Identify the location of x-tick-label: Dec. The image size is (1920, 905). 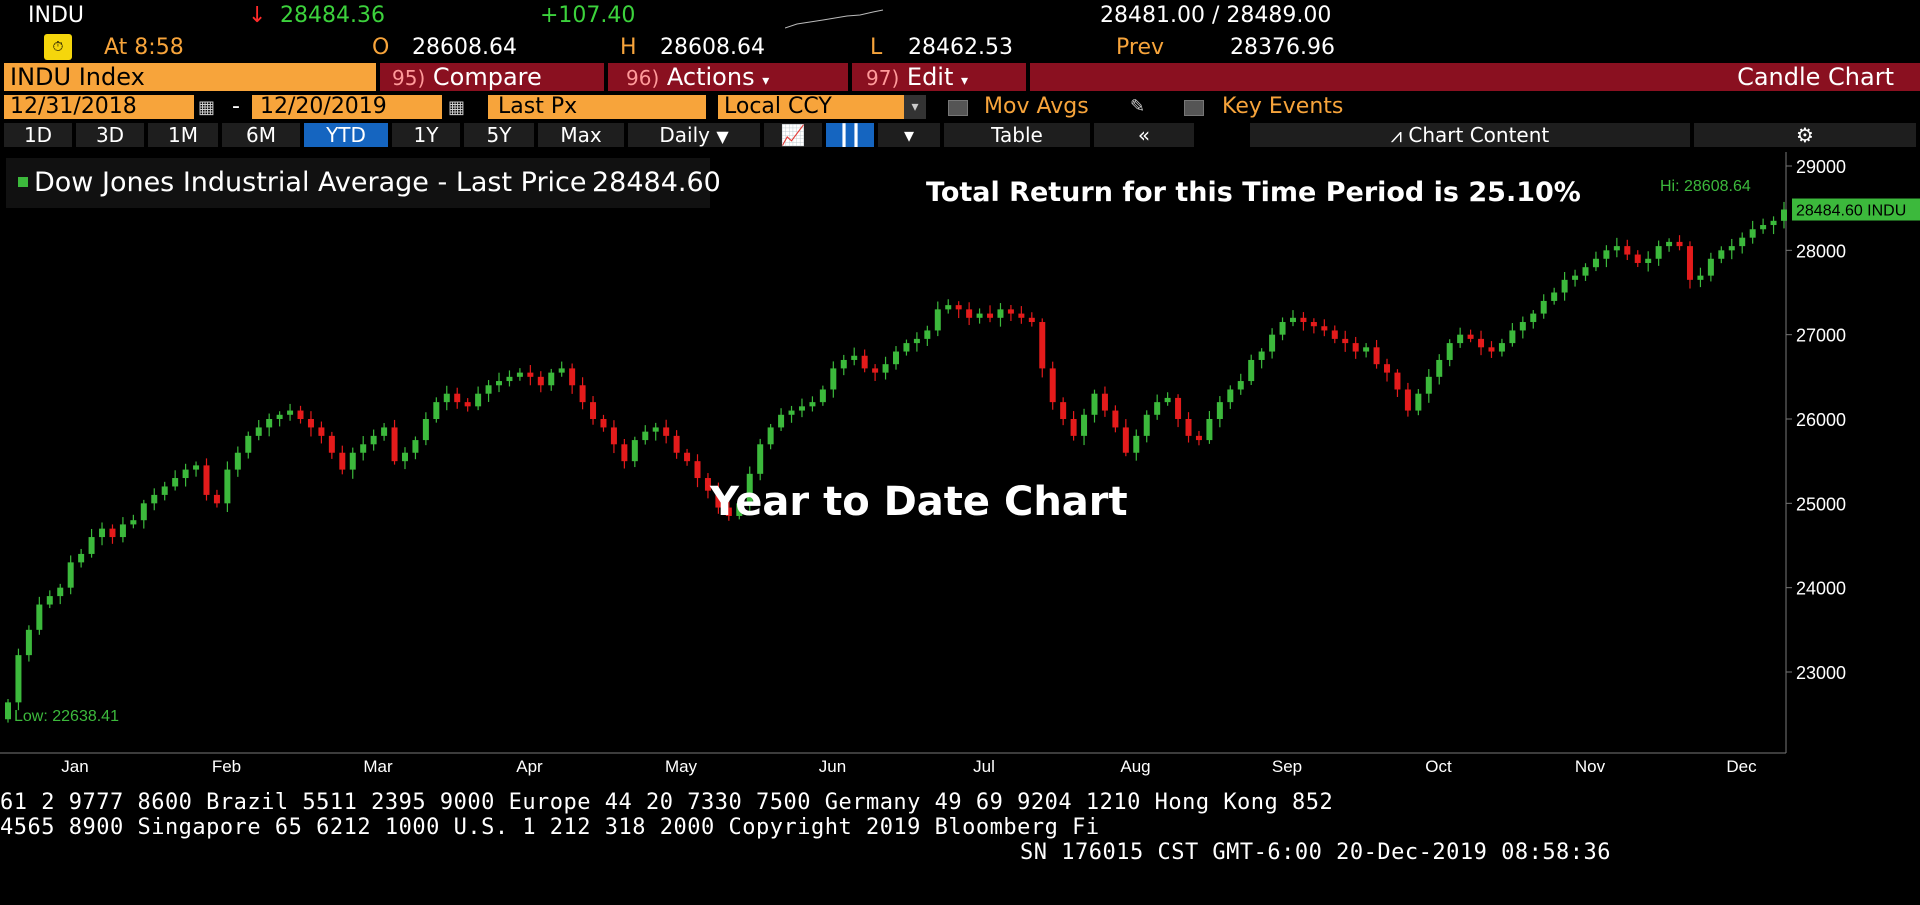
(1741, 766).